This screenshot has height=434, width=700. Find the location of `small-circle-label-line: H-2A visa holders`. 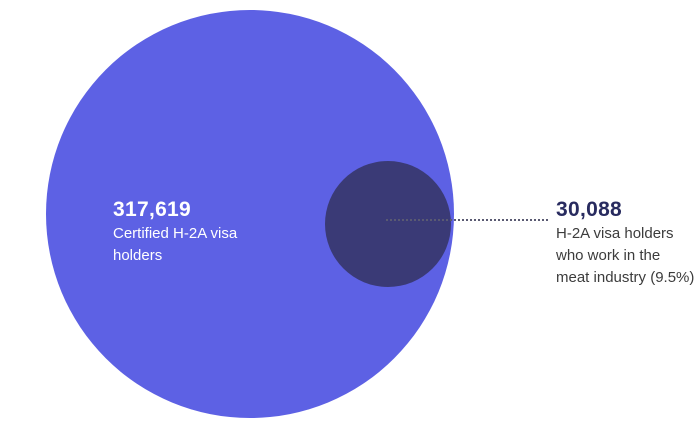

small-circle-label-line: H-2A visa holders is located at coordinates (615, 233).